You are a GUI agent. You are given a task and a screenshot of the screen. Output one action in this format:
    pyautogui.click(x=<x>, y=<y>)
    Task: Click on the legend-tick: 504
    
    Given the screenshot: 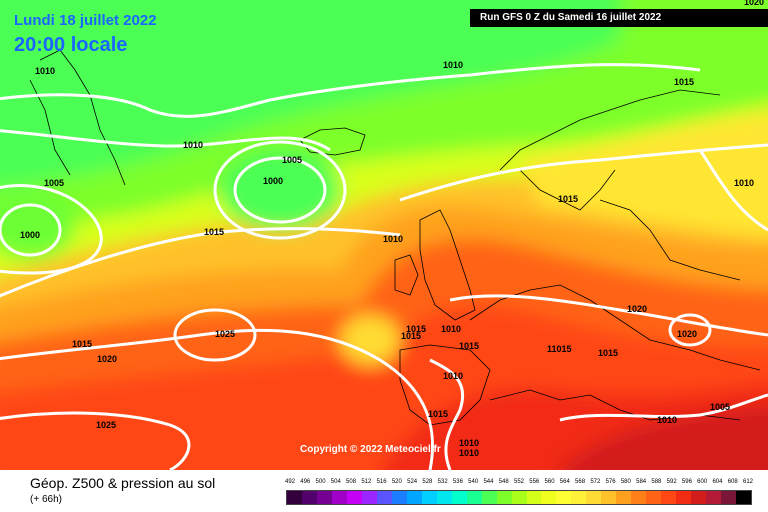 What is the action you would take?
    pyautogui.click(x=335, y=482)
    